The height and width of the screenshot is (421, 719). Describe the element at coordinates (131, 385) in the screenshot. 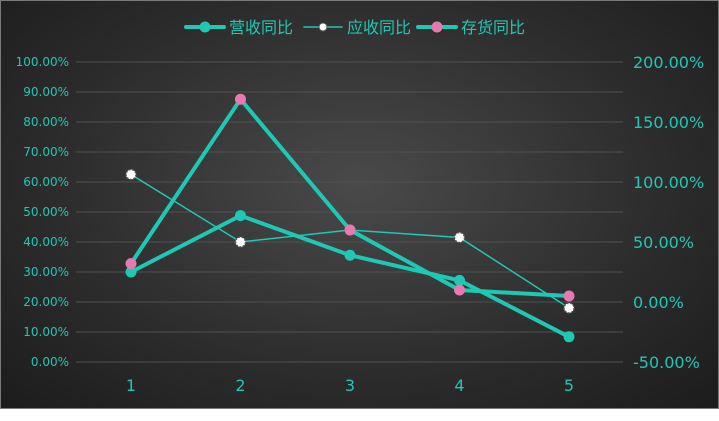

I see `x-tick-label: 1` at that location.